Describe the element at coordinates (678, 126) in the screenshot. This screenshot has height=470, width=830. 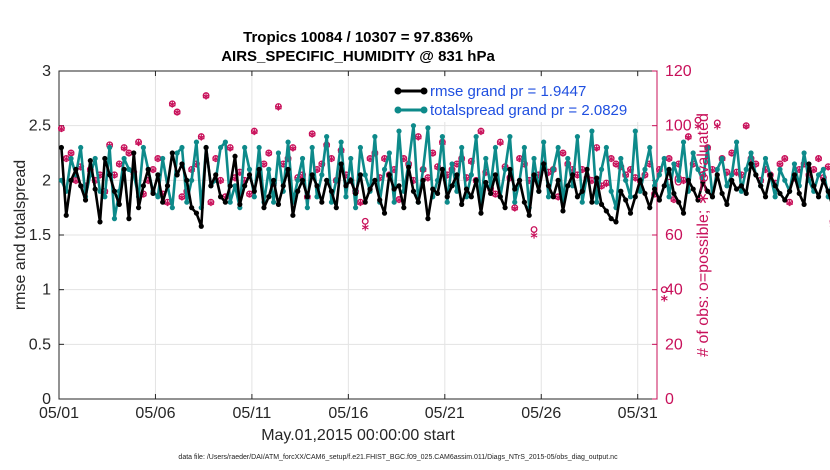
I see `y2-tick-label: 100` at that location.